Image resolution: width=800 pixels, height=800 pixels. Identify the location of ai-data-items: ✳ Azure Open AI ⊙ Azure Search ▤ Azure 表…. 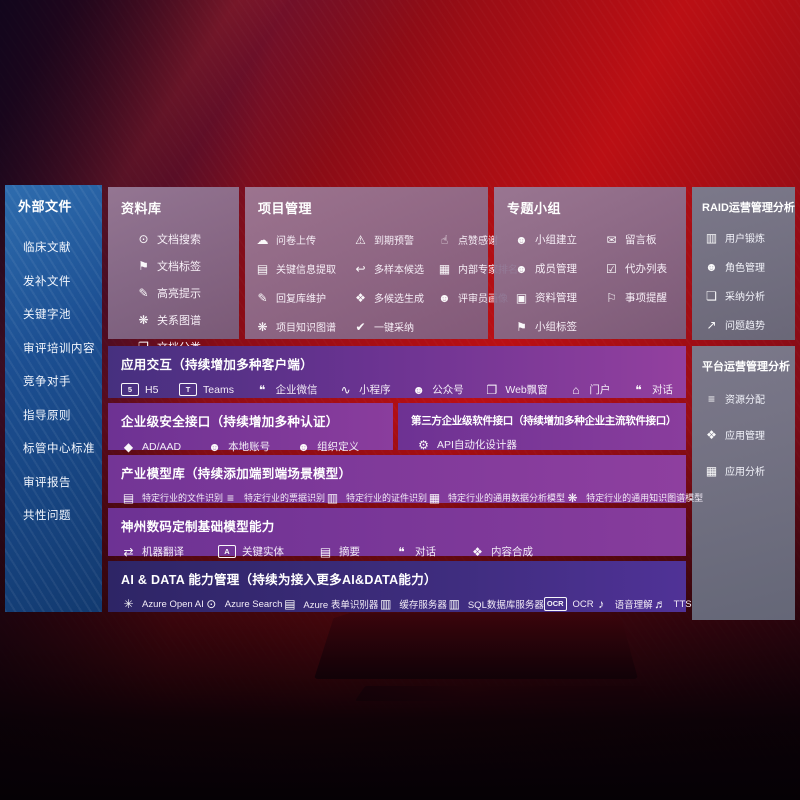
(406, 604).